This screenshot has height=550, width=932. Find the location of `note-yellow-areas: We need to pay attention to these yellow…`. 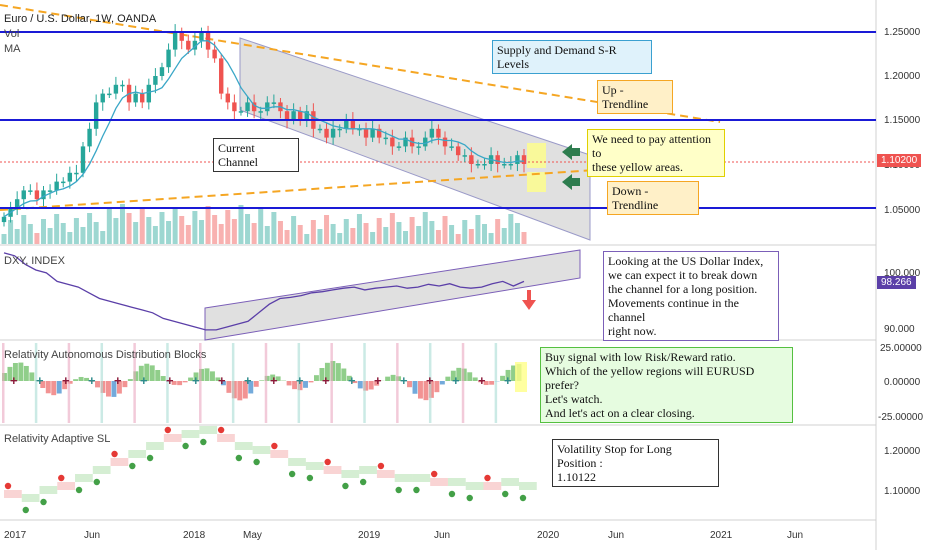

note-yellow-areas: We need to pay attention to these yellow… is located at coordinates (656, 153).